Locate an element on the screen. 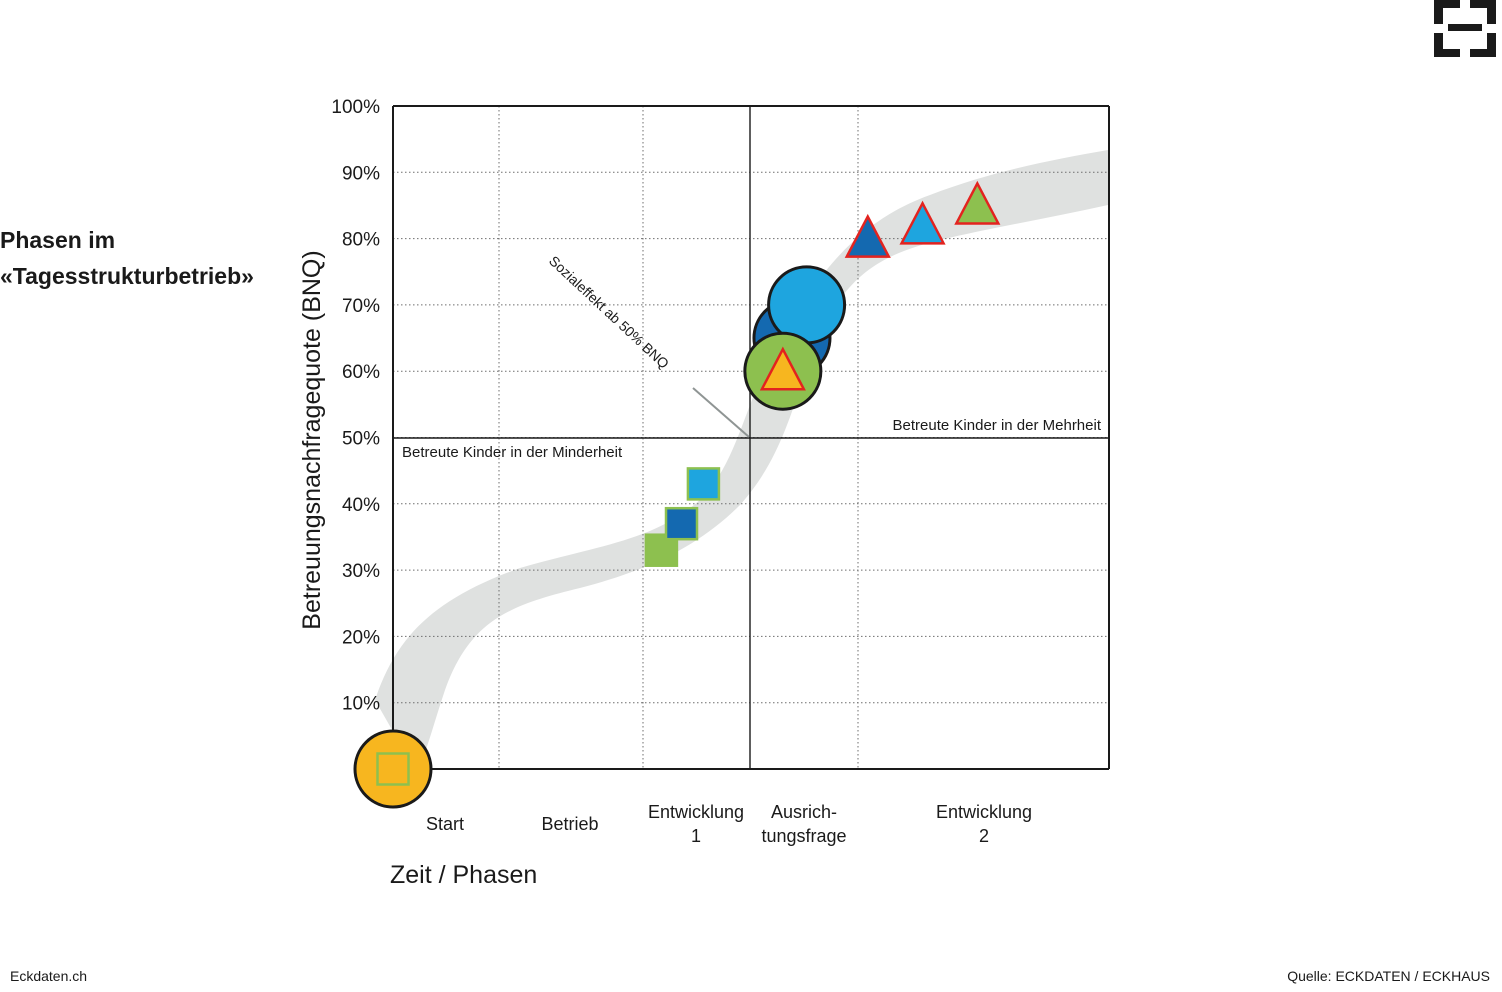  phase-label: 2 is located at coordinates (984, 836).